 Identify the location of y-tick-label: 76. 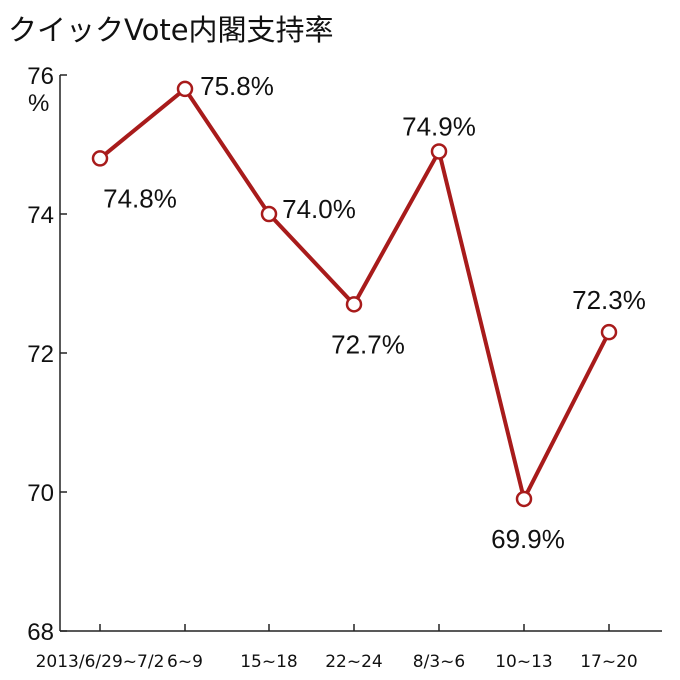
(40, 76).